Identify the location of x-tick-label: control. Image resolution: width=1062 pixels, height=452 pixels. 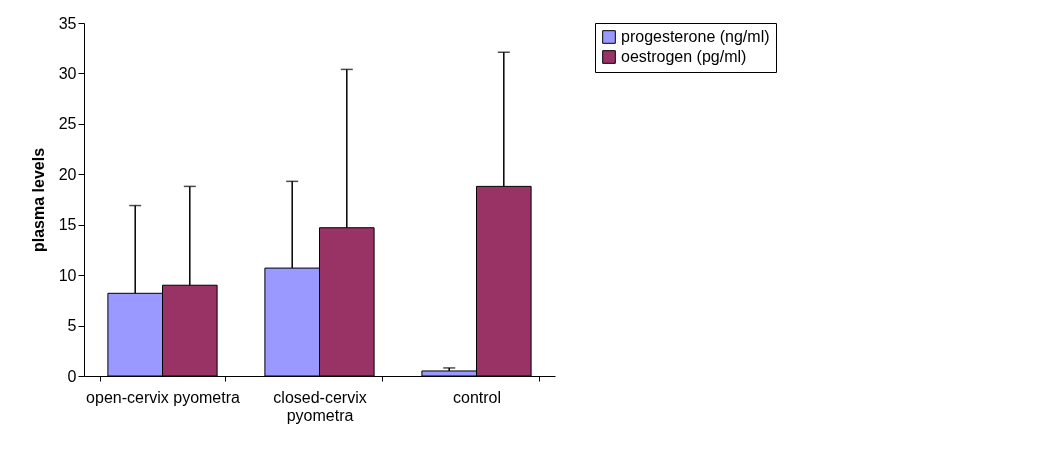
(477, 397).